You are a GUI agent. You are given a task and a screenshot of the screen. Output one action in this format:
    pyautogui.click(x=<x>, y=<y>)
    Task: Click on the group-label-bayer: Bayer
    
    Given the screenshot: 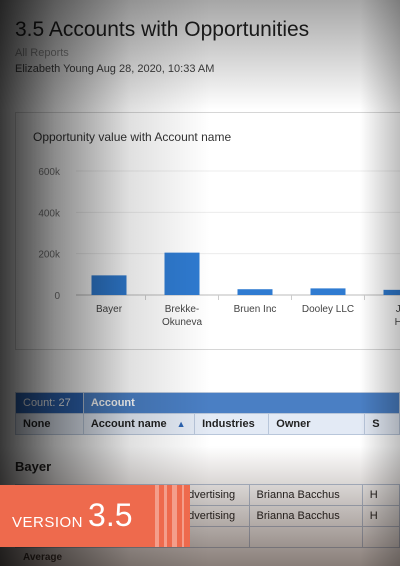 What is the action you would take?
    pyautogui.click(x=33, y=466)
    